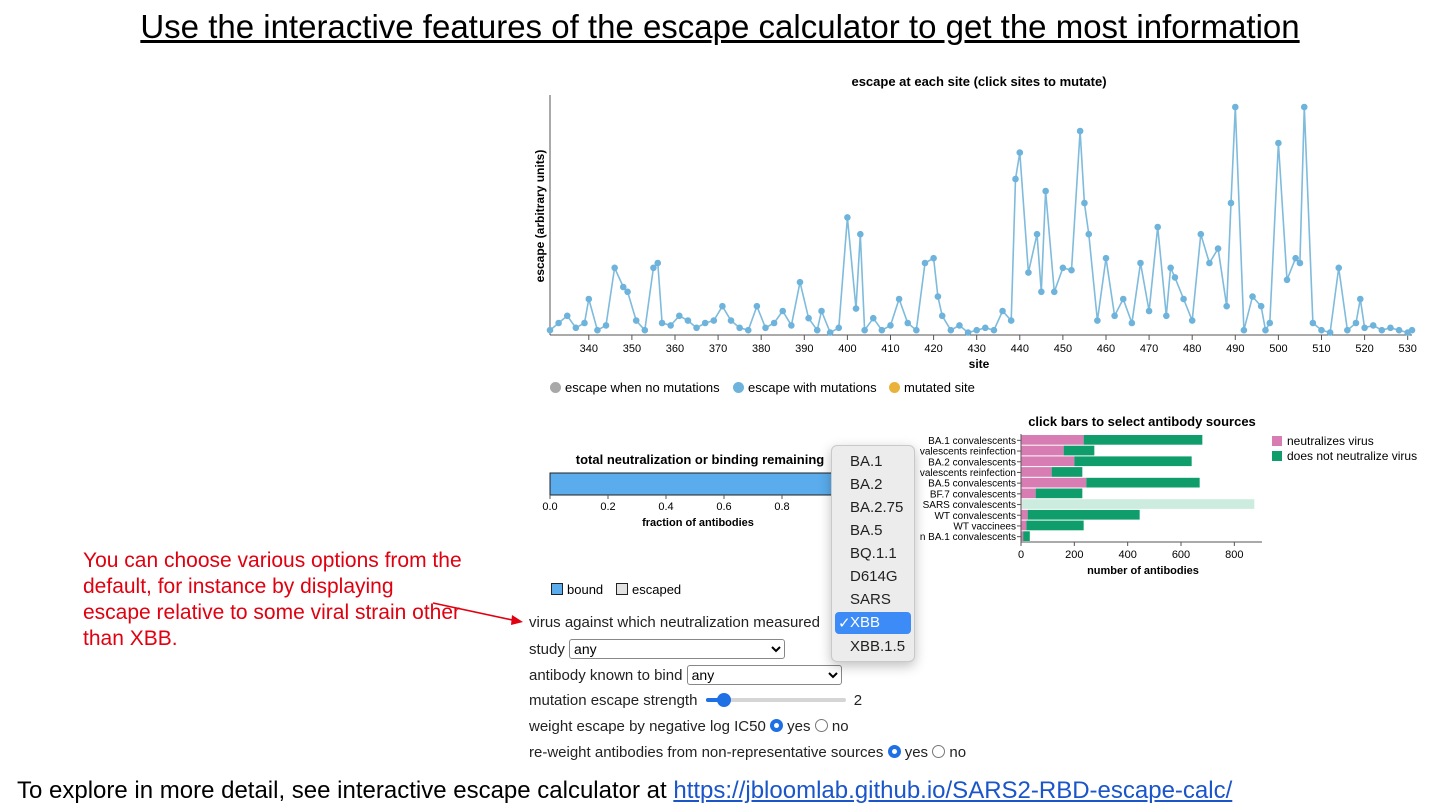 The width and height of the screenshot is (1440, 810). What do you see at coordinates (878, 646) in the screenshot?
I see `virus-option-xbb15: XBB.1.5` at bounding box center [878, 646].